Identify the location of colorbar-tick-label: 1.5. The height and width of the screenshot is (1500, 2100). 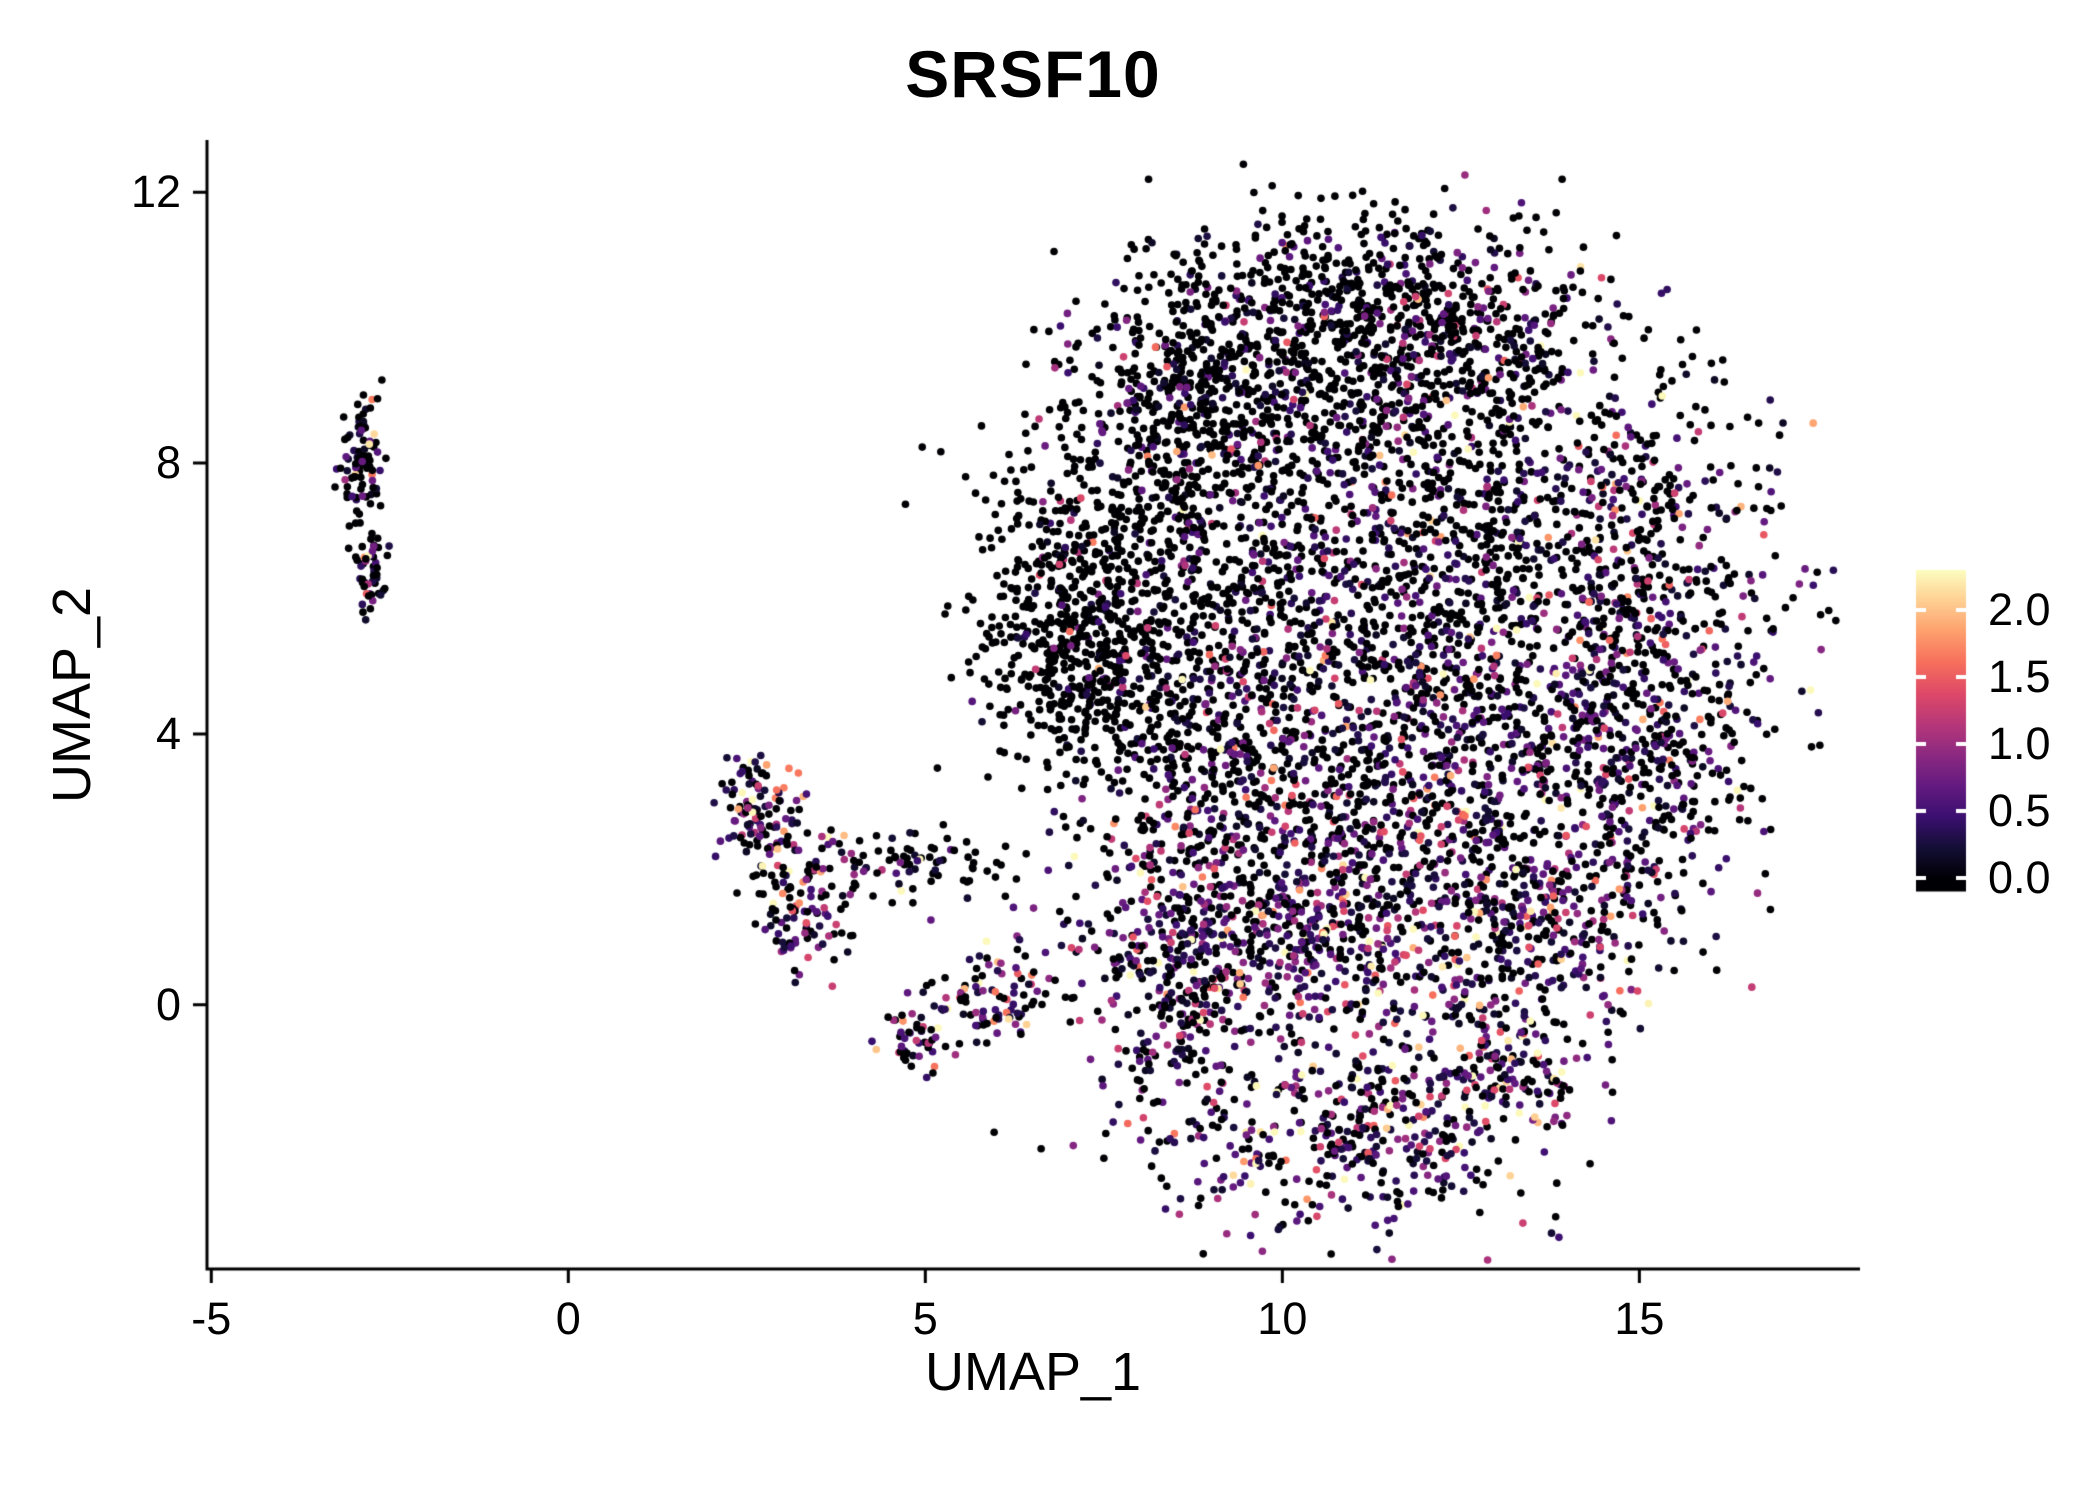
(2019, 676).